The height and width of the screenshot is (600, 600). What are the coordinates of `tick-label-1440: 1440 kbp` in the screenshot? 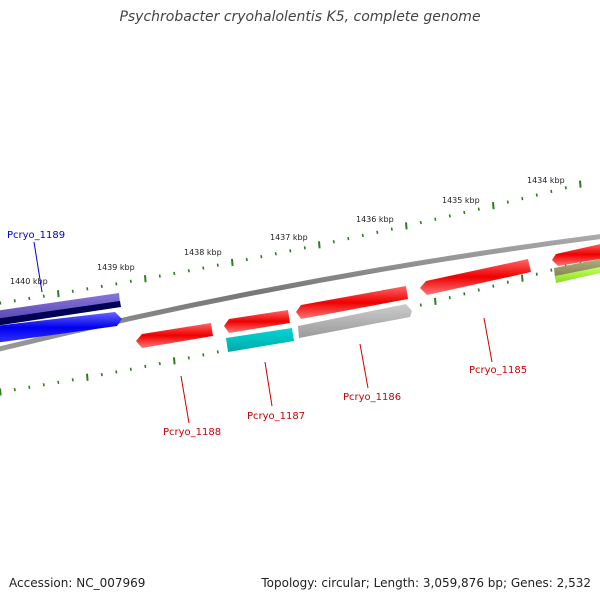 It's located at (29, 281).